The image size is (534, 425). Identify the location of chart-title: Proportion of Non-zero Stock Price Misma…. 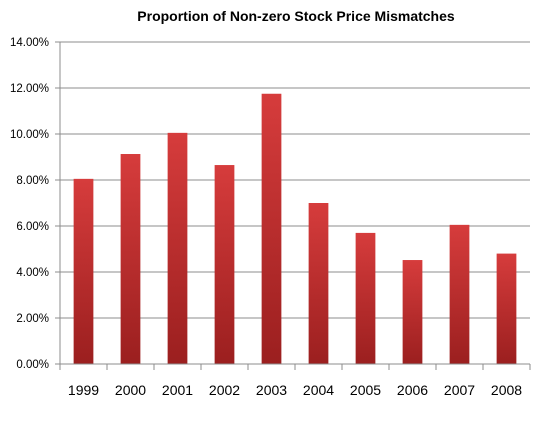
(296, 16).